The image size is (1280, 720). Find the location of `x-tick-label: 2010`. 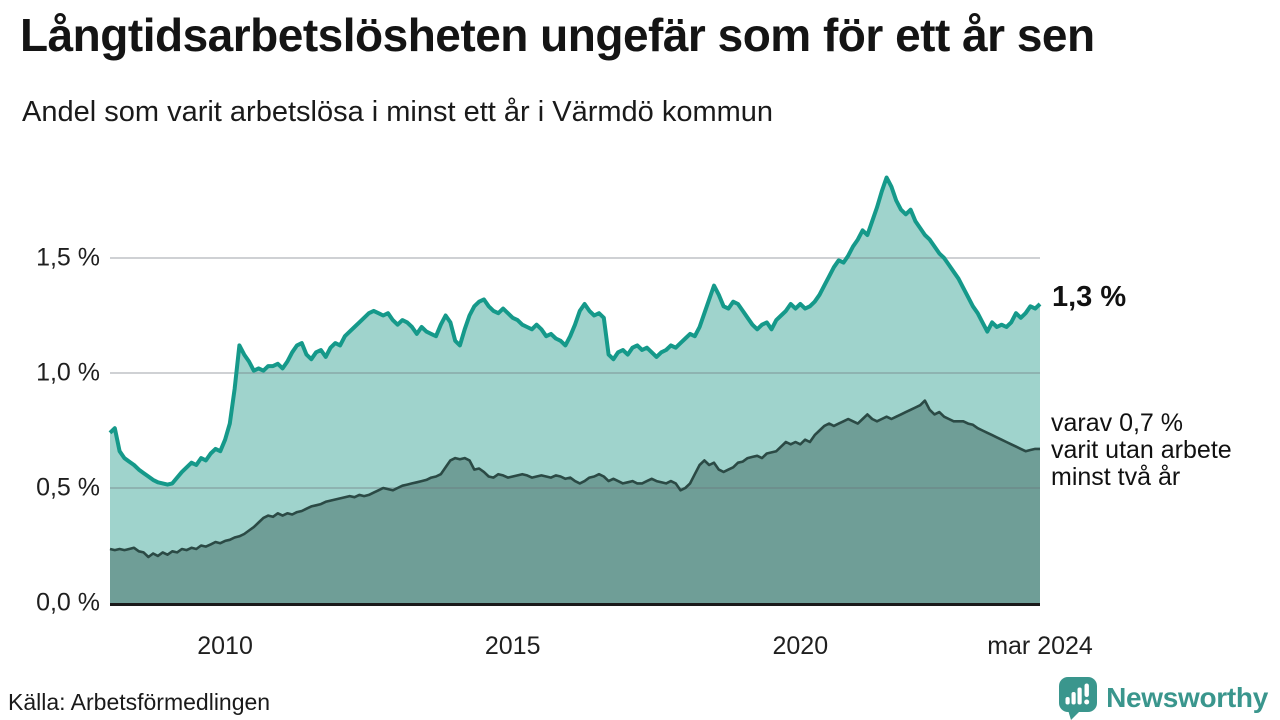

x-tick-label: 2010 is located at coordinates (225, 646).